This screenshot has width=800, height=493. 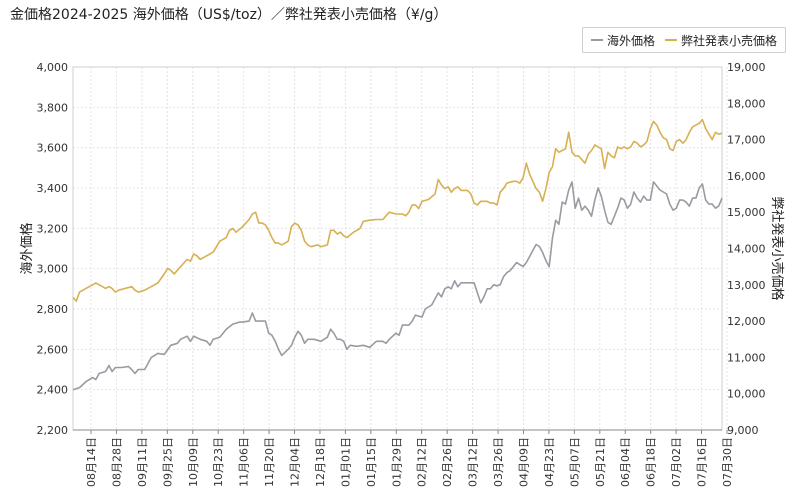 I want to click on legend-item-overseas: 海外価格, so click(x=622, y=40).